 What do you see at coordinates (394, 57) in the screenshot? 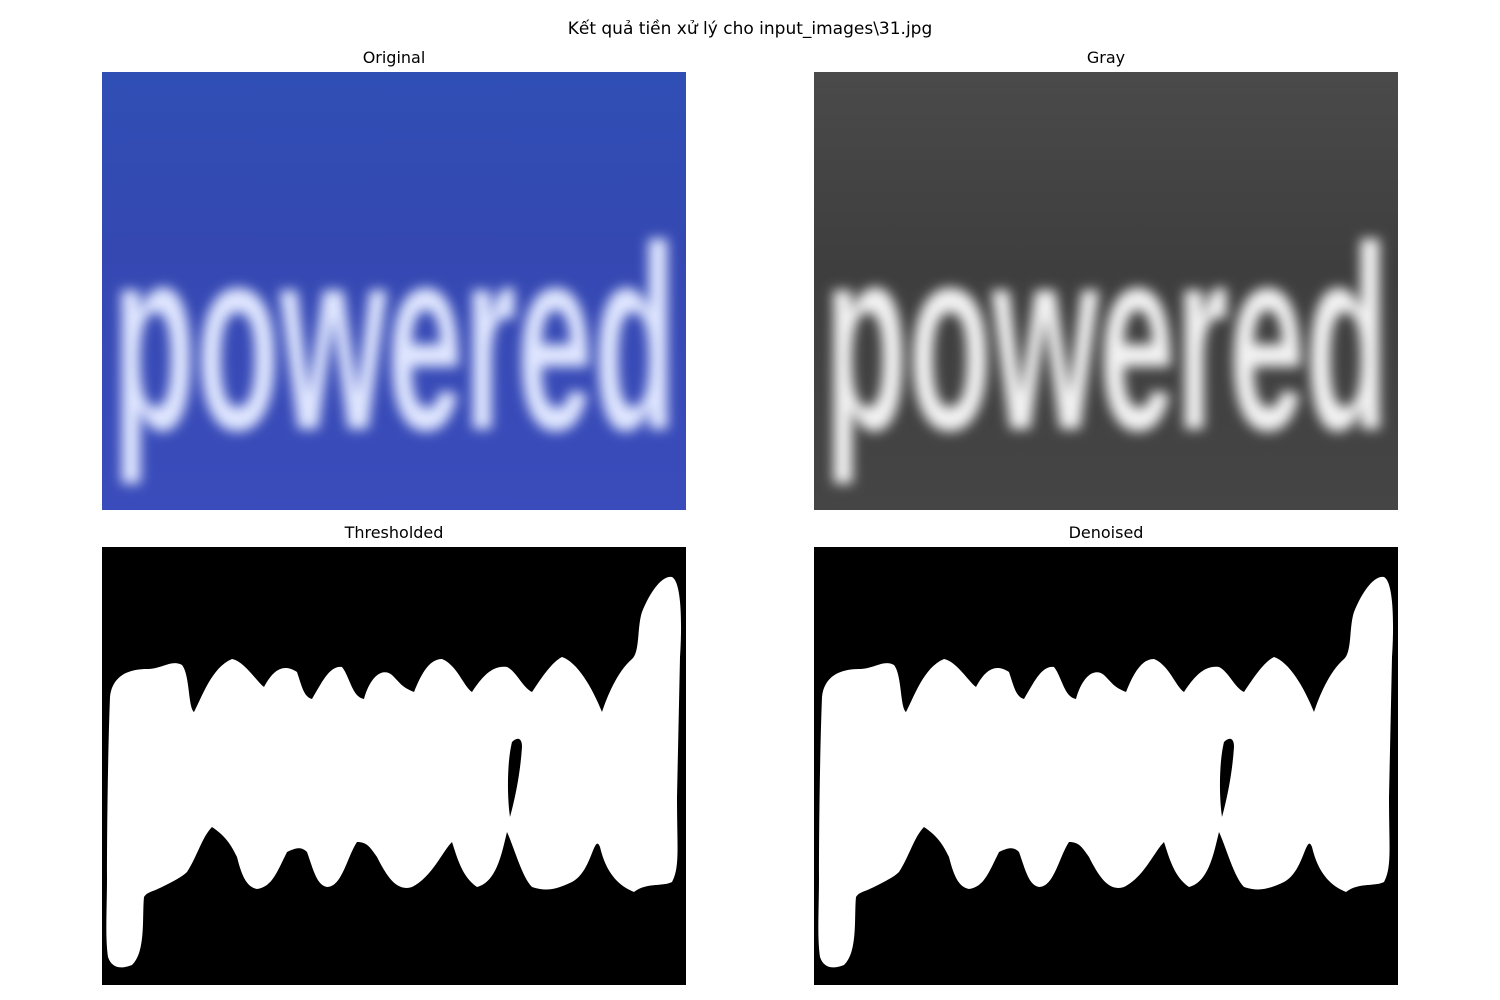
I see `panel-title-original: Original` at bounding box center [394, 57].